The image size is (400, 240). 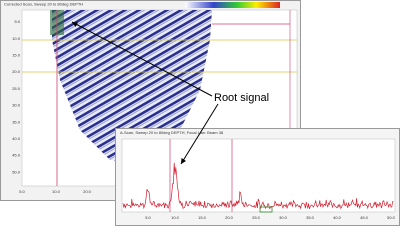 What do you see at coordinates (266, 209) in the screenshot?
I see `gate-box` at bounding box center [266, 209].